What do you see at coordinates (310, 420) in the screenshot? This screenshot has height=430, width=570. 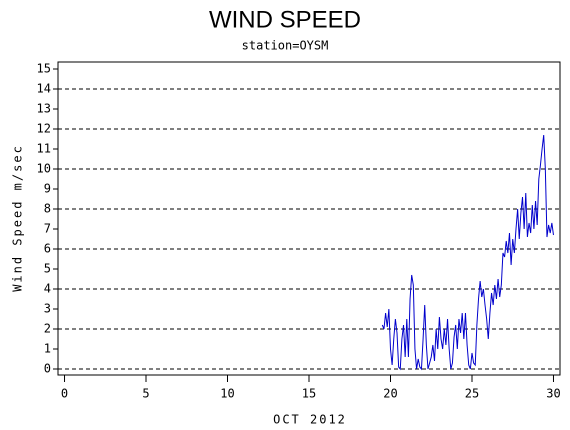 I see `x-axis-label: OCT 2012` at bounding box center [310, 420].